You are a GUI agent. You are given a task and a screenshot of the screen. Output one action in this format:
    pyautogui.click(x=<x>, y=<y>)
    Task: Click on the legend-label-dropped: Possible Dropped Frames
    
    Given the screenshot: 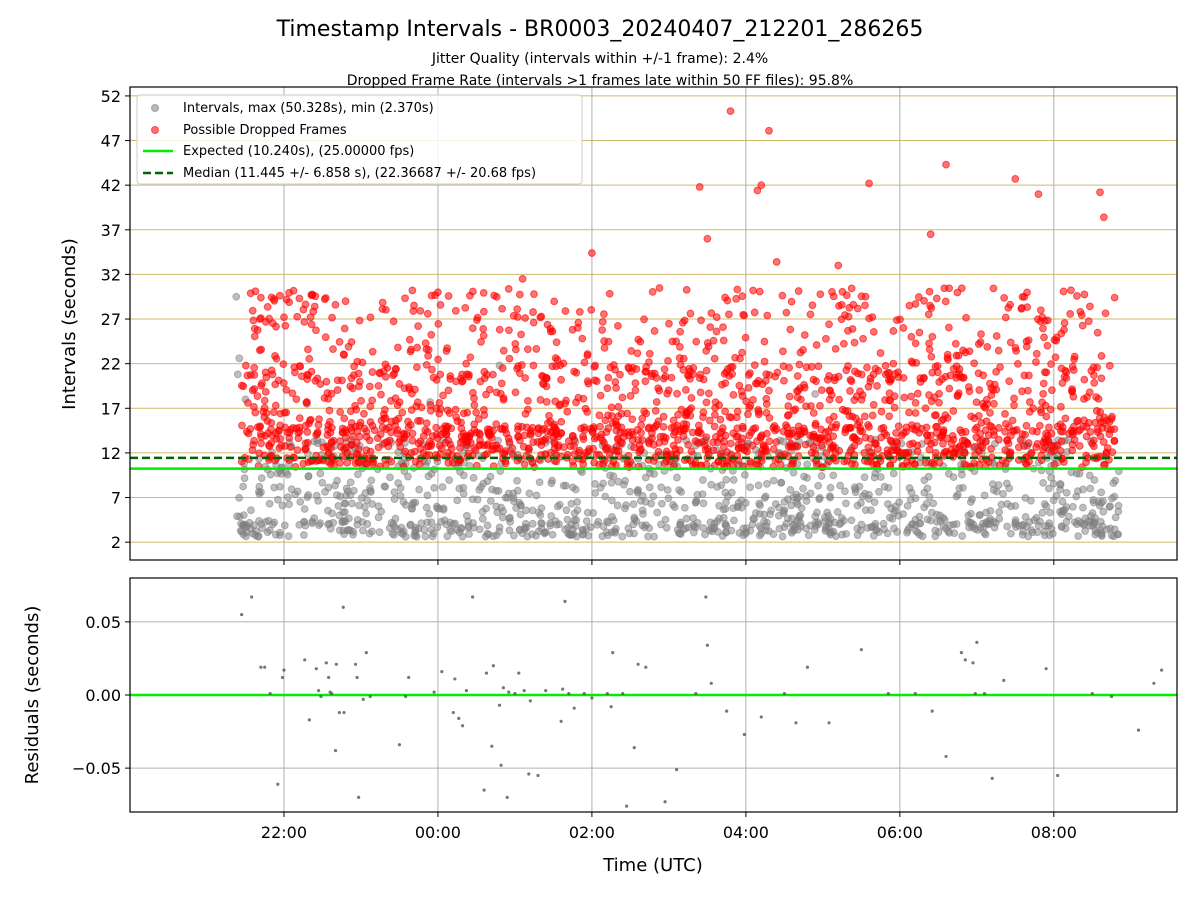 What is the action you would take?
    pyautogui.click(x=265, y=130)
    